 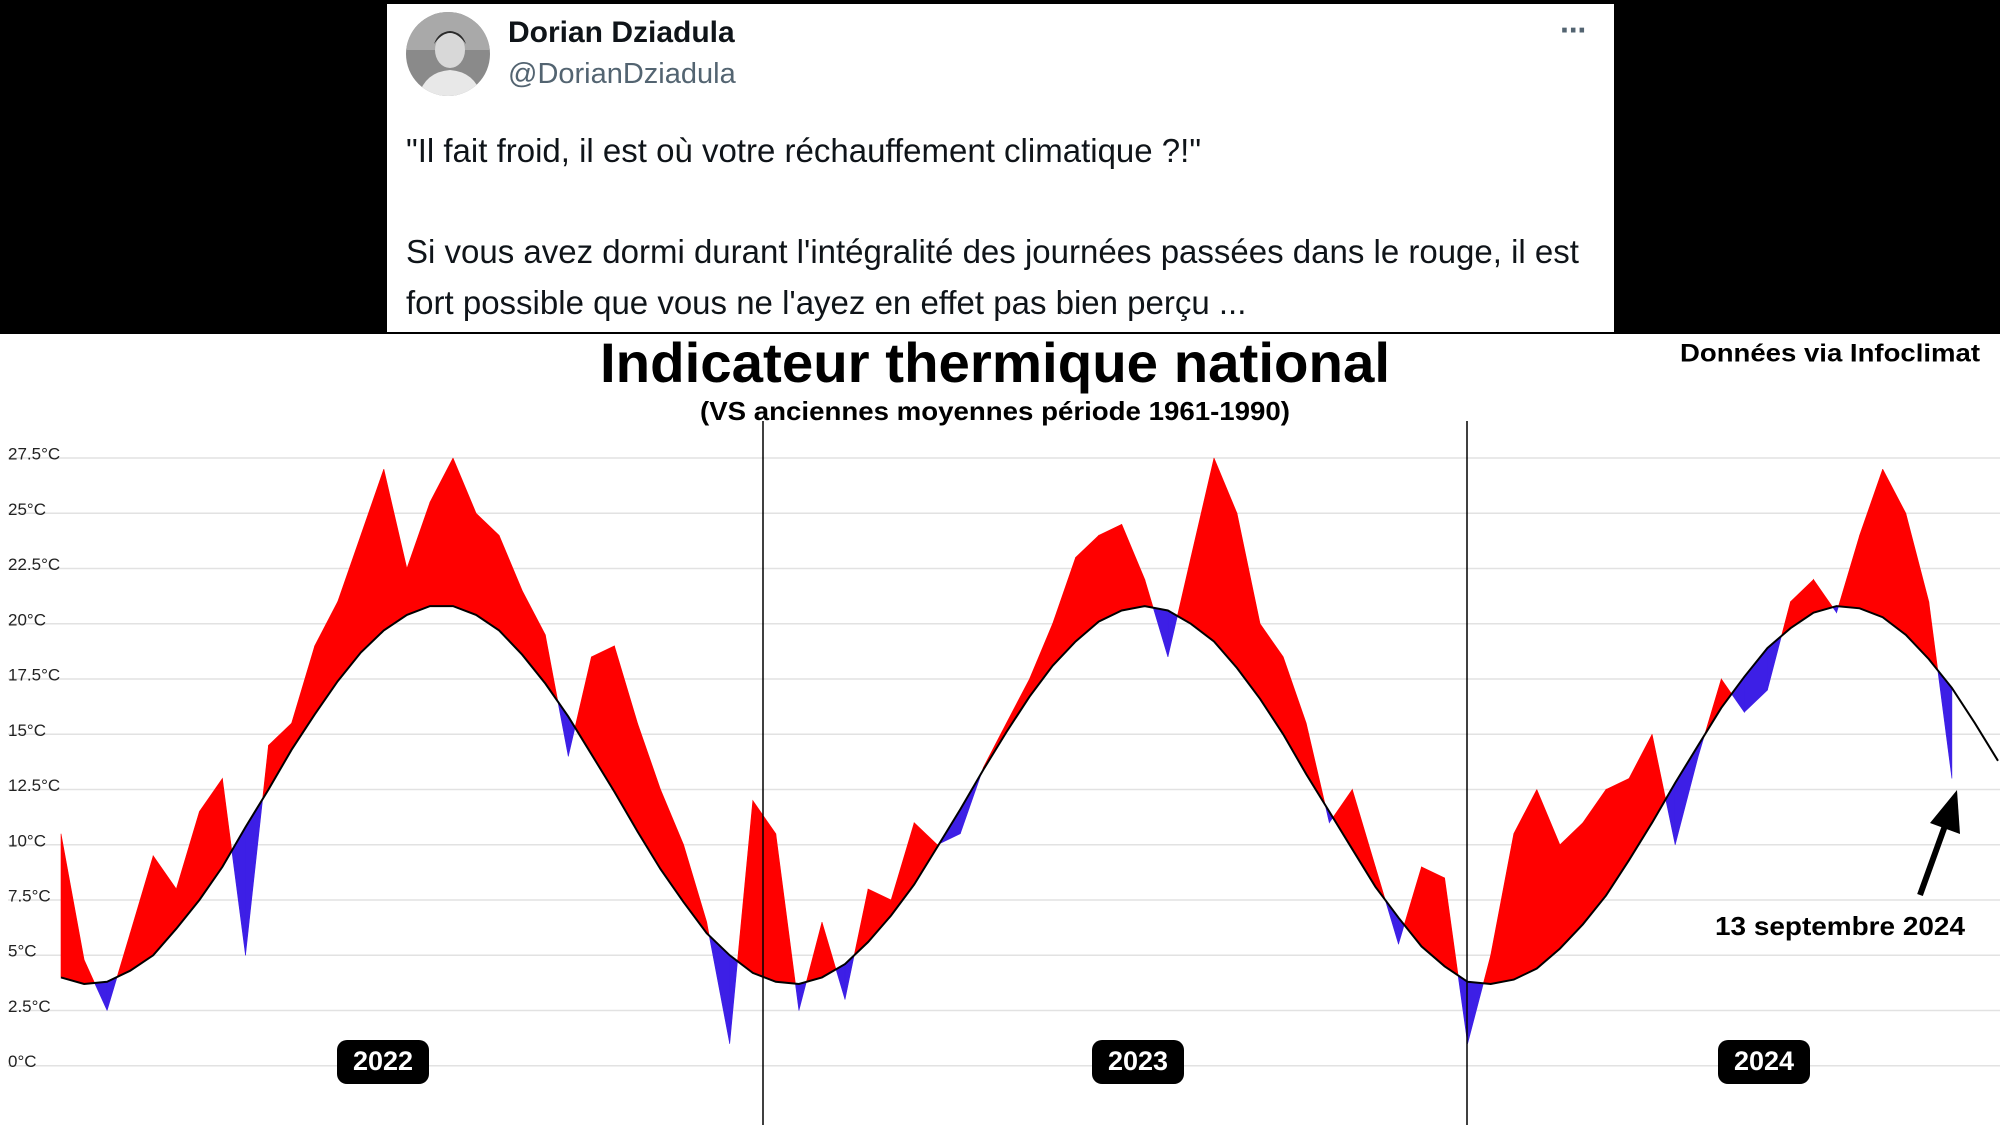 I want to click on annotation-arrowhead, so click(x=1945, y=812).